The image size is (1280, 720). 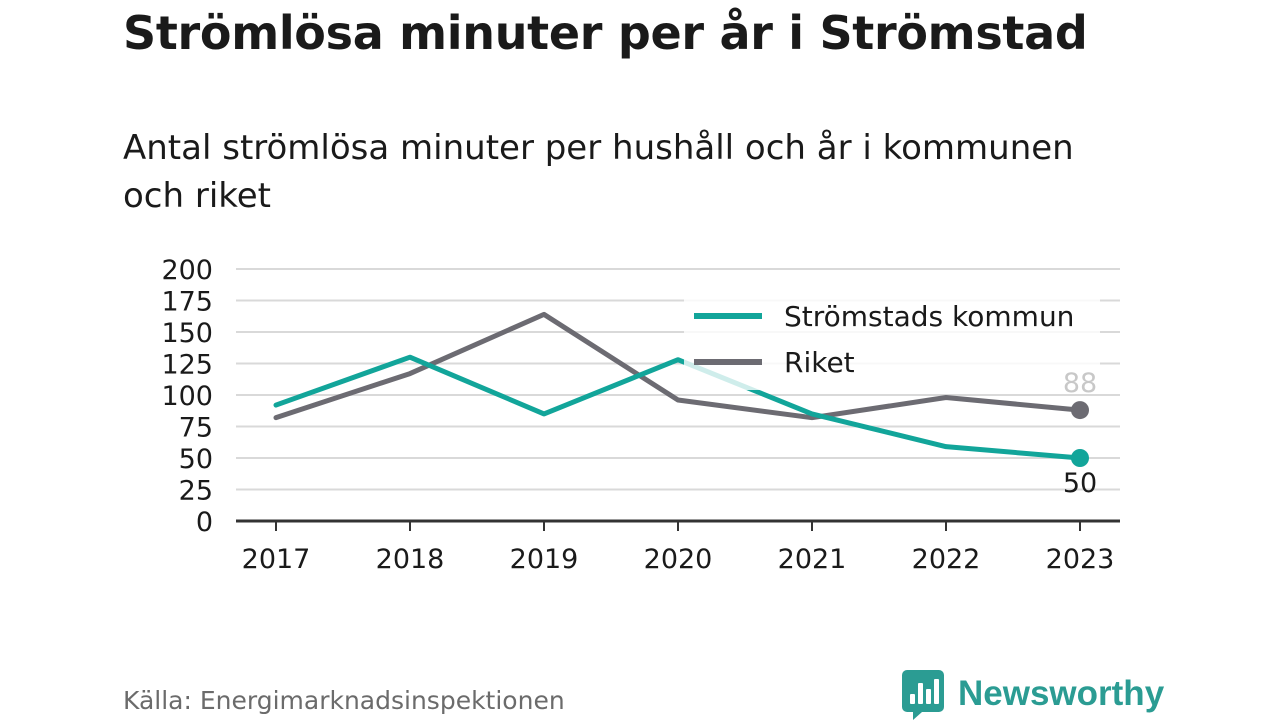 I want to click on end-marker-riket, so click(x=1080, y=410).